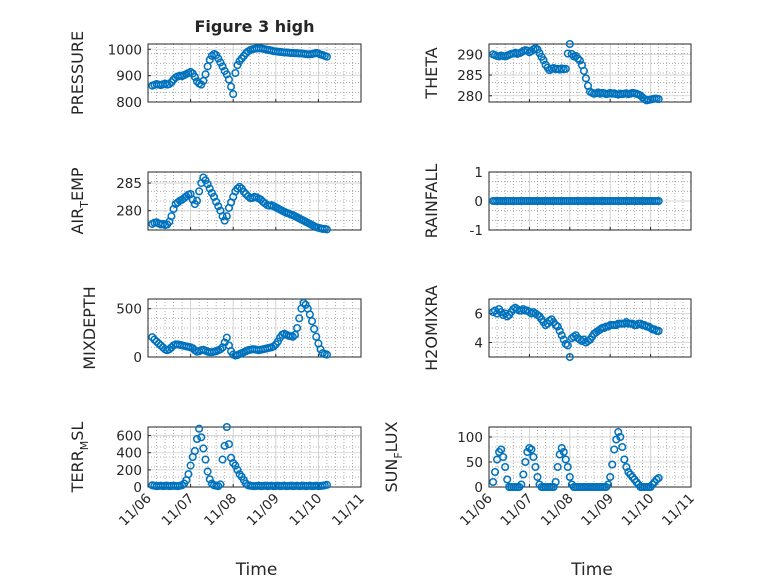 The image size is (778, 588). I want to click on axes-theta: 280 285 290 THETA, so click(557, 72).